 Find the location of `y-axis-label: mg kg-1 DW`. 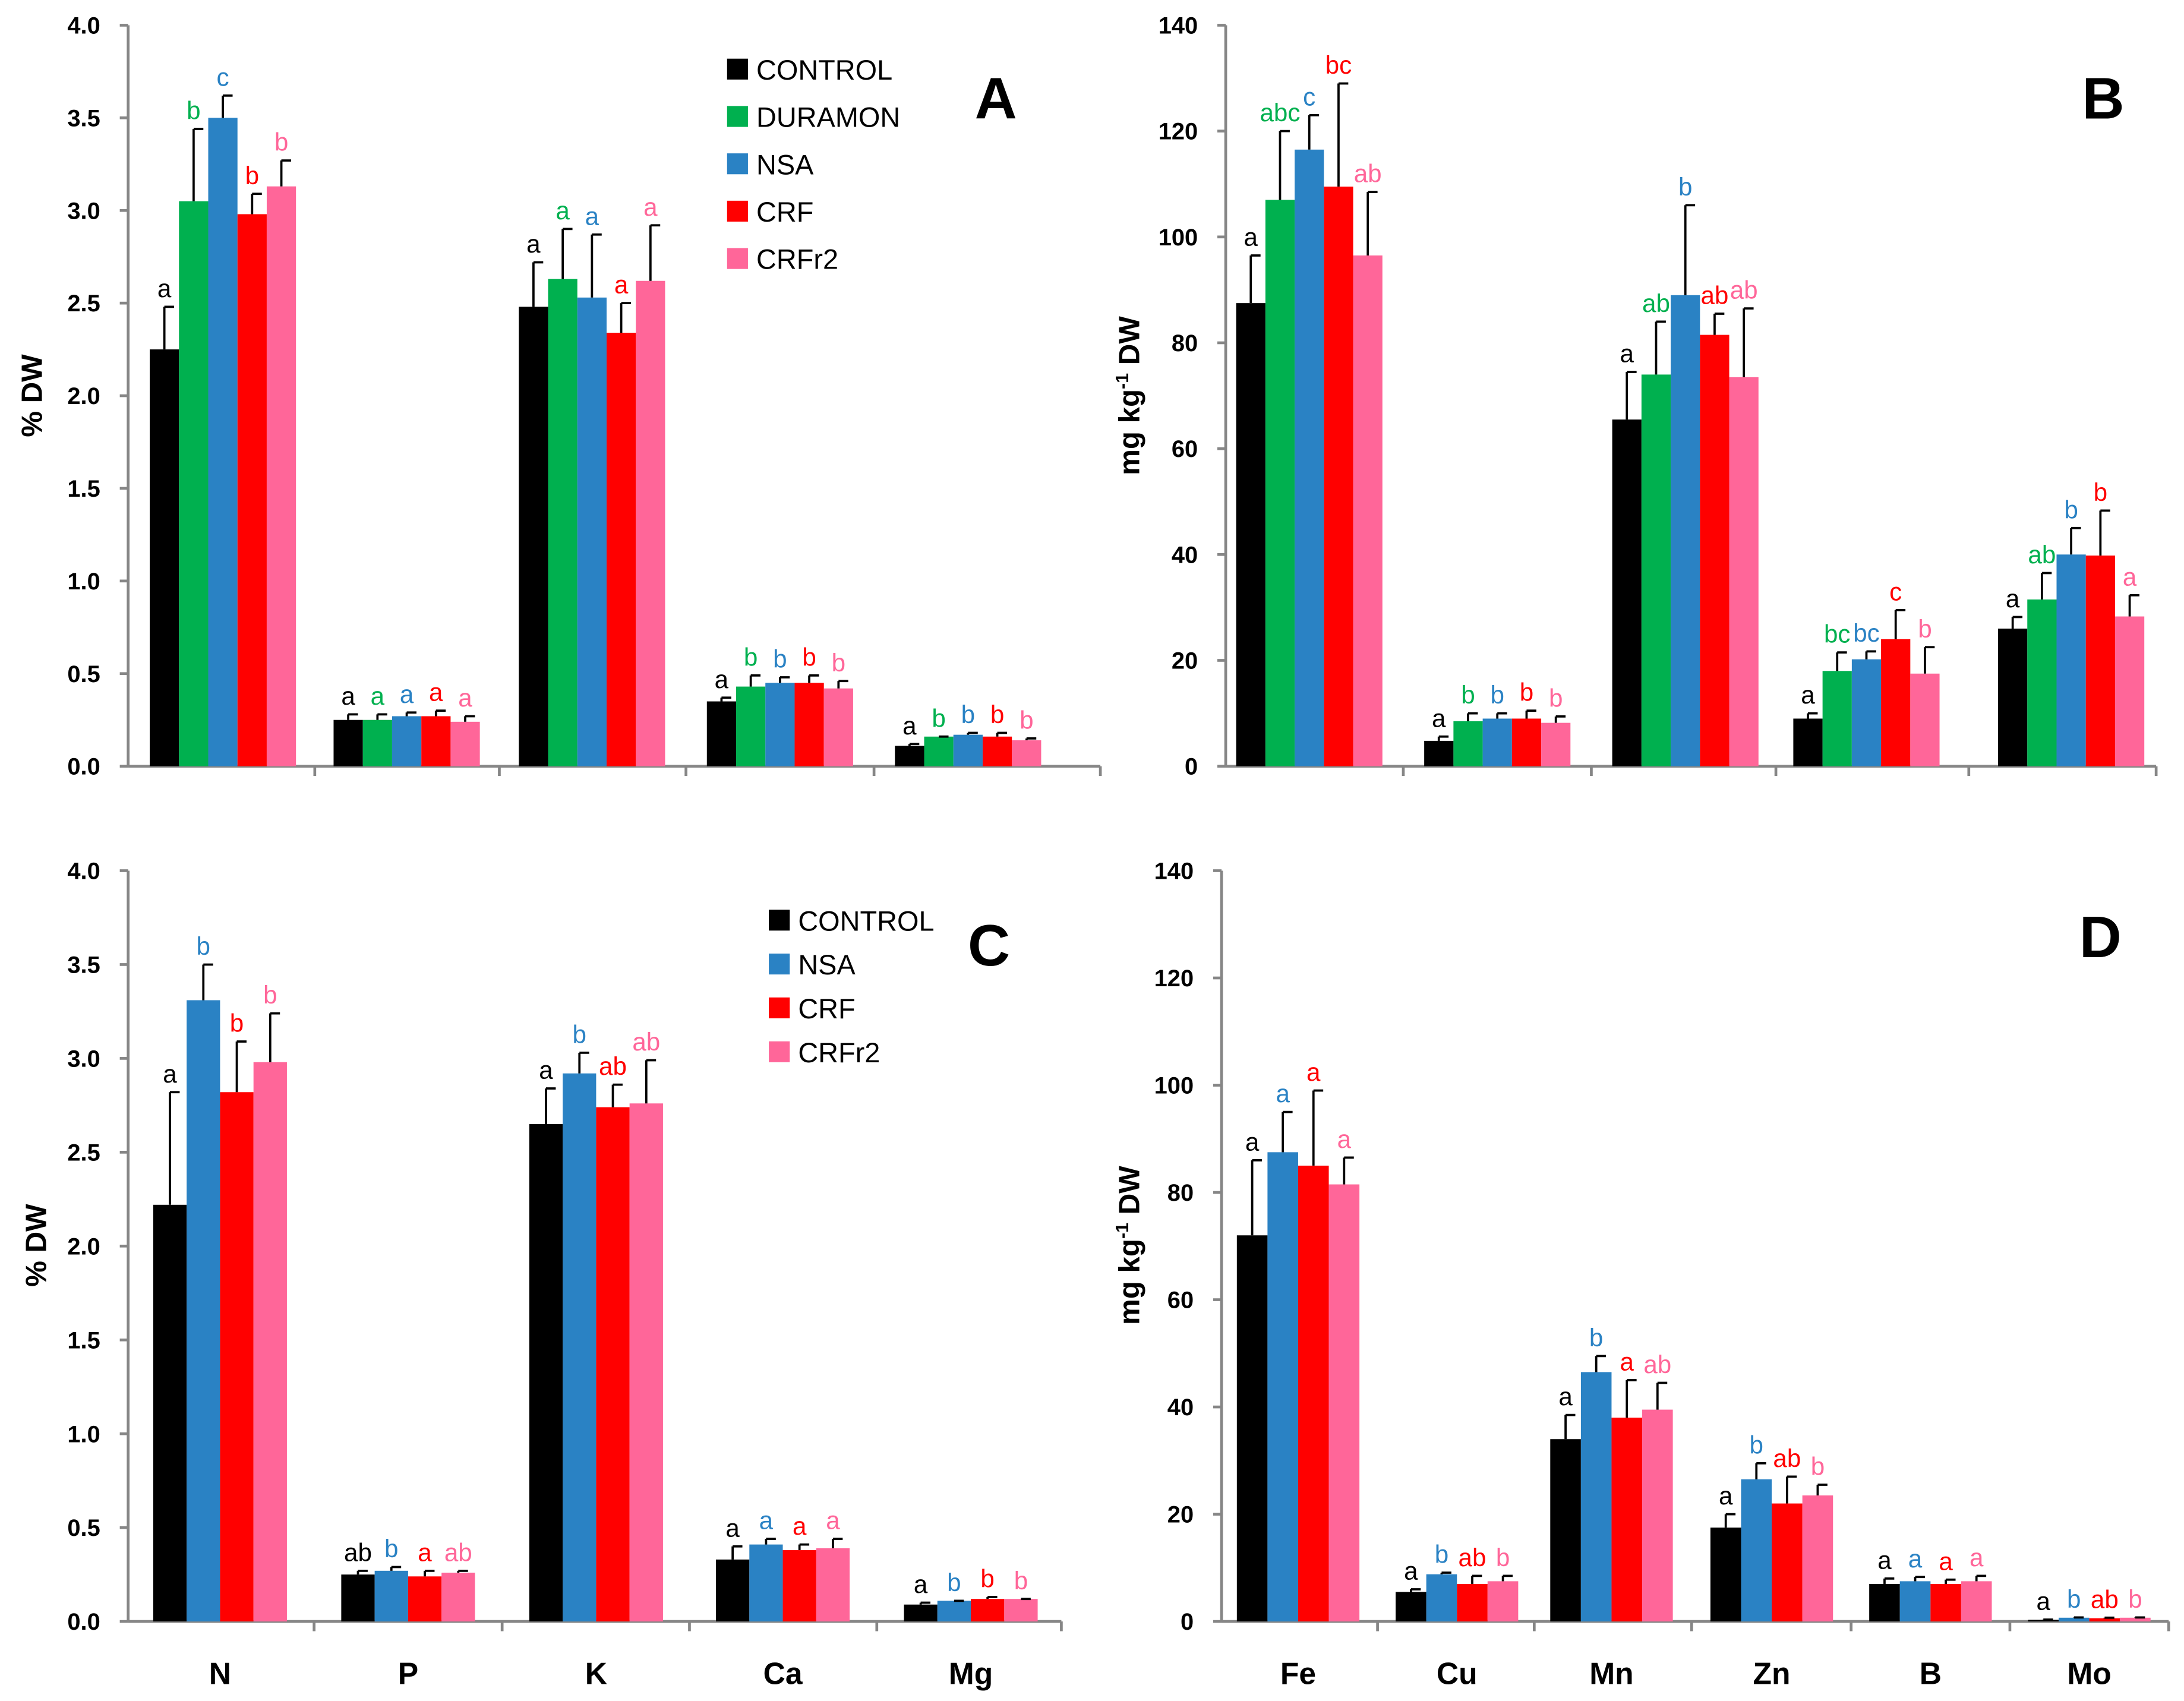

y-axis-label: mg kg-1 DW is located at coordinates (1129, 395).